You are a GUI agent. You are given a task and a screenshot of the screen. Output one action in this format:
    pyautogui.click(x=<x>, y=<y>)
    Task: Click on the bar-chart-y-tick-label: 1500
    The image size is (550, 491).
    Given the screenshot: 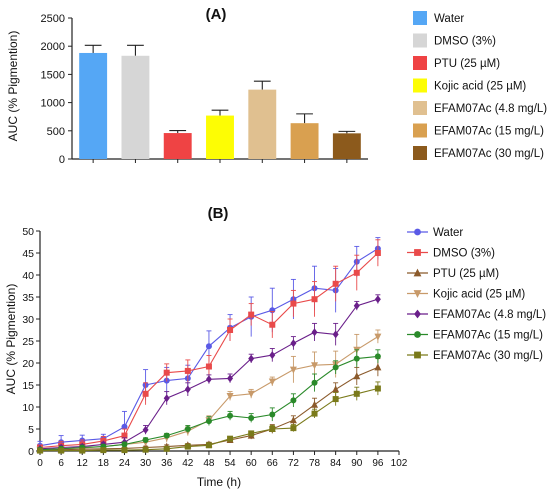 What is the action you would take?
    pyautogui.click(x=53, y=75)
    